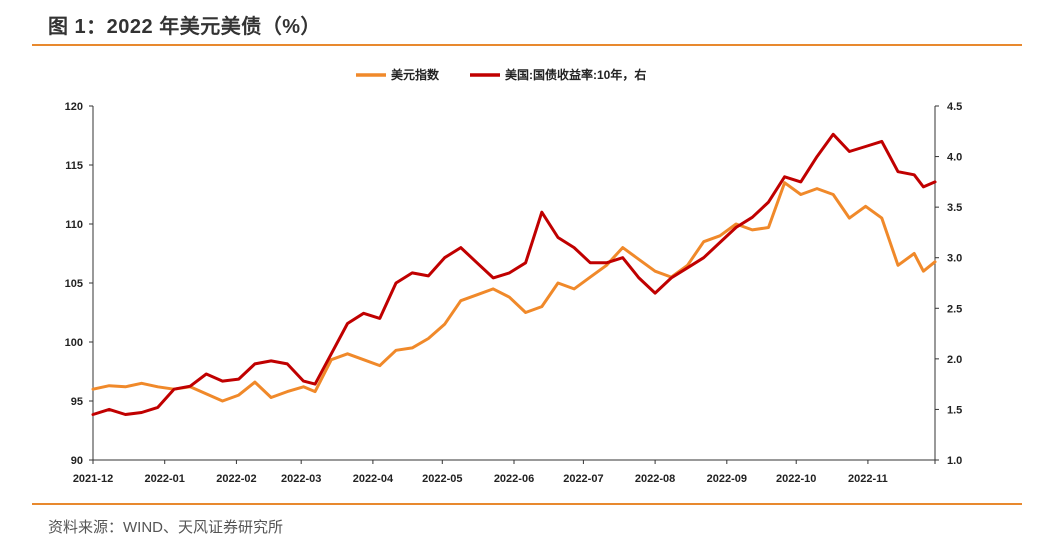  I want to click on legend: 美元指数 美国:国债收益率:10年，右, so click(501, 74).